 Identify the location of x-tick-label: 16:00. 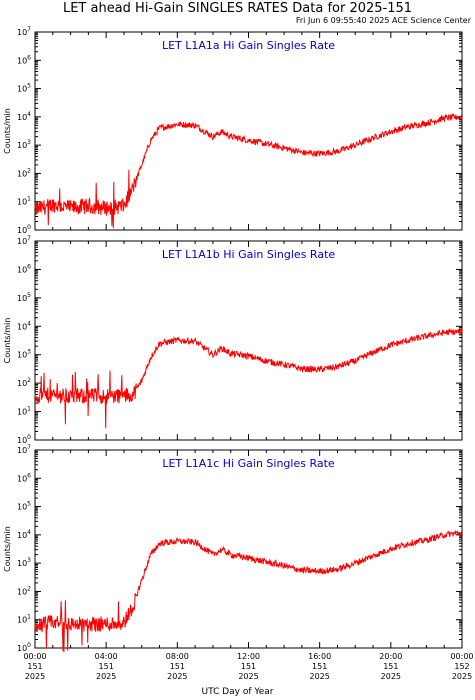
(319, 656).